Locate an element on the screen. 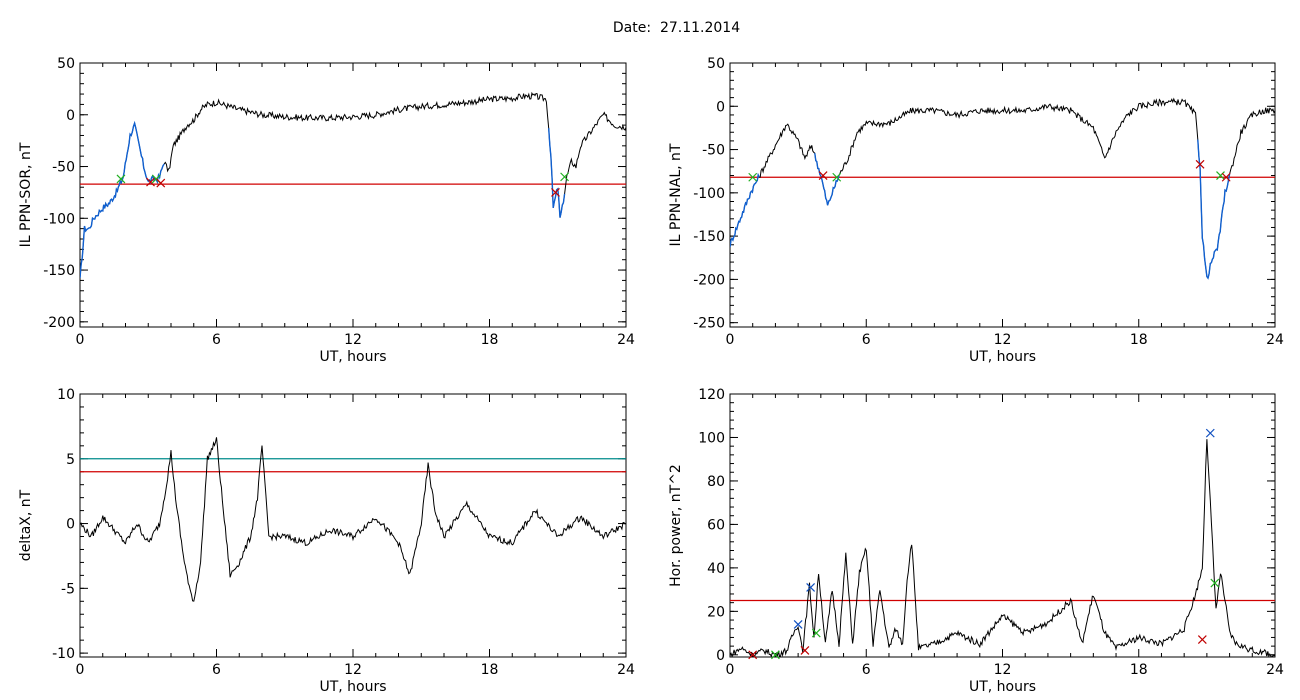 This screenshot has height=700, width=1300. y-tick-label: -10 is located at coordinates (63, 654).